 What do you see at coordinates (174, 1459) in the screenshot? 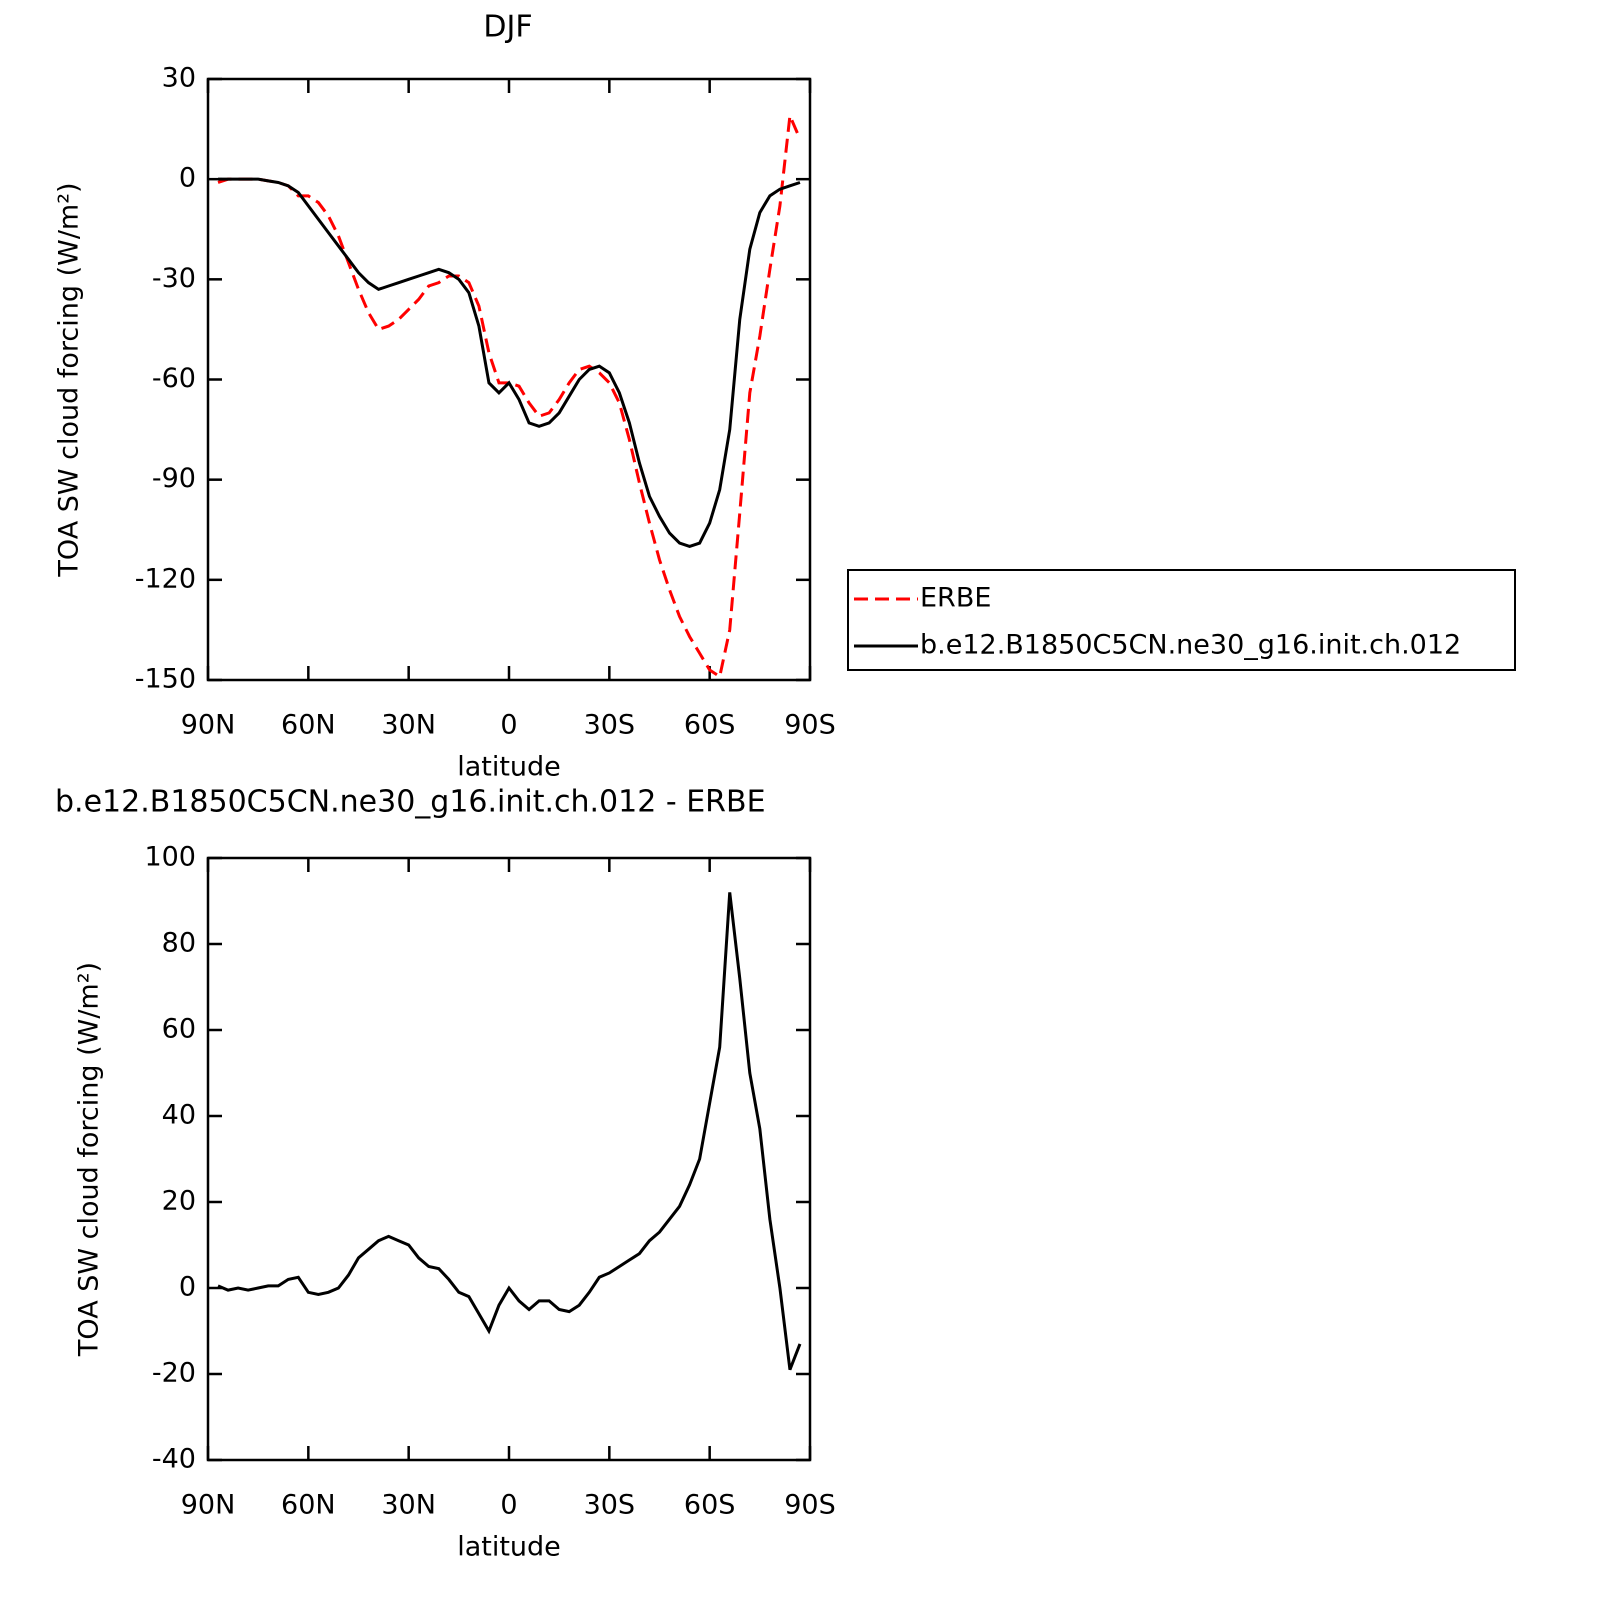
I see `y-tick-label: -40` at bounding box center [174, 1459].